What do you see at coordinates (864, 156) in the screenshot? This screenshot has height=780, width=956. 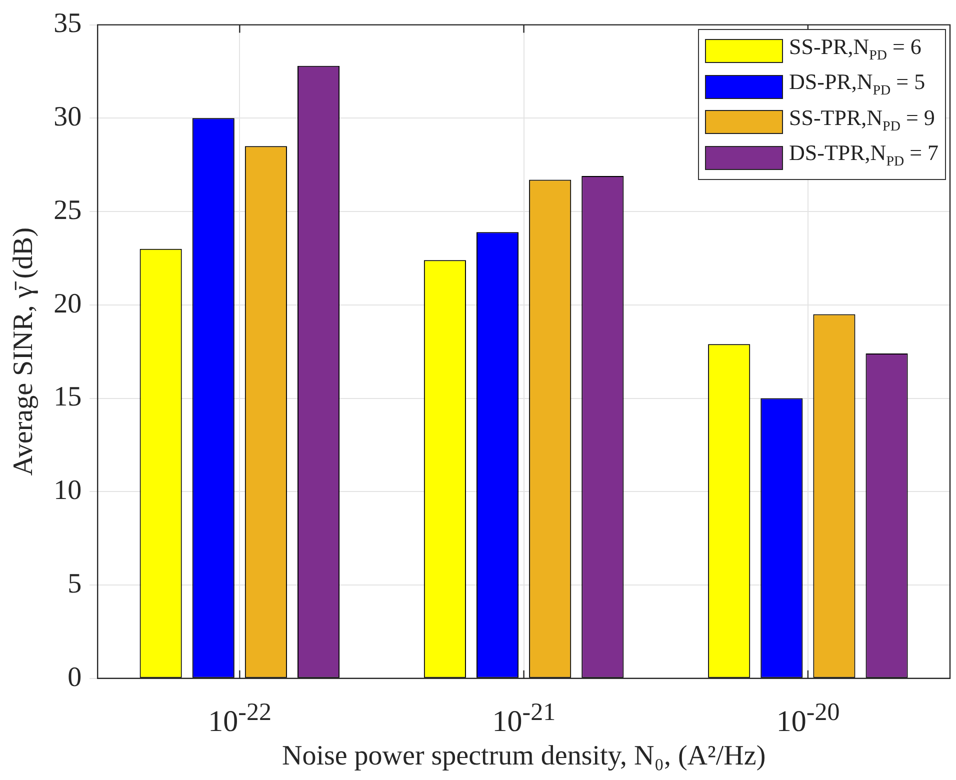 I see `legend-label: DS-TPR,N$_{PD}$ = 7` at bounding box center [864, 156].